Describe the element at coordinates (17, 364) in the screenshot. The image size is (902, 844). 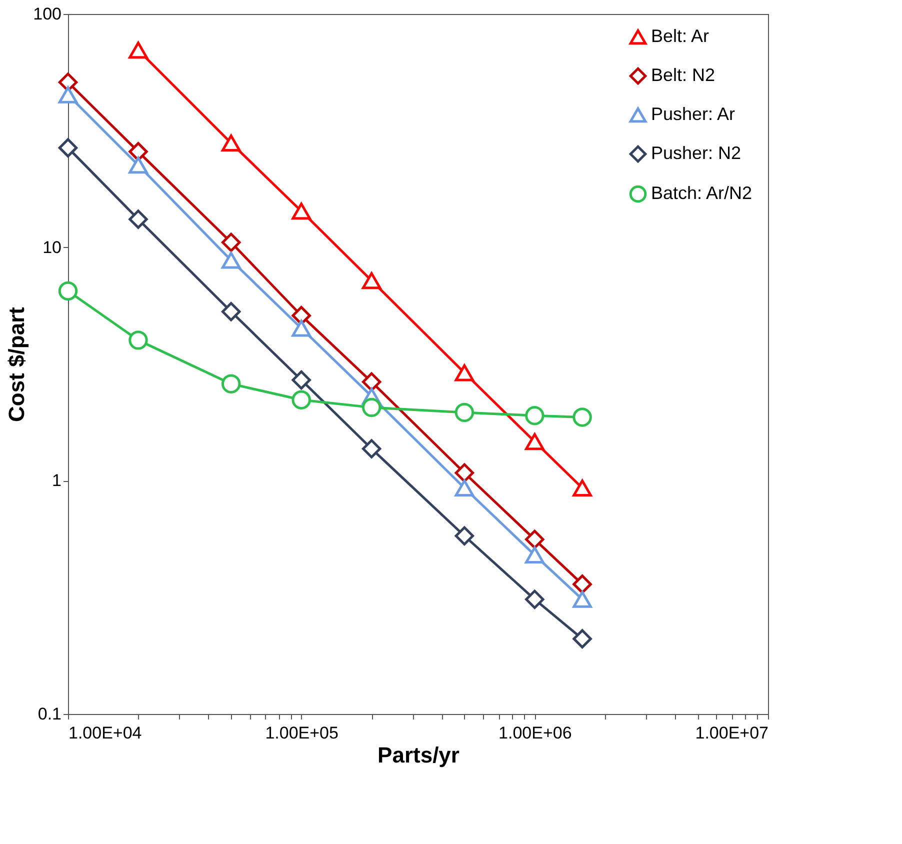
I see `y-axis-title: Cost $/part` at that location.